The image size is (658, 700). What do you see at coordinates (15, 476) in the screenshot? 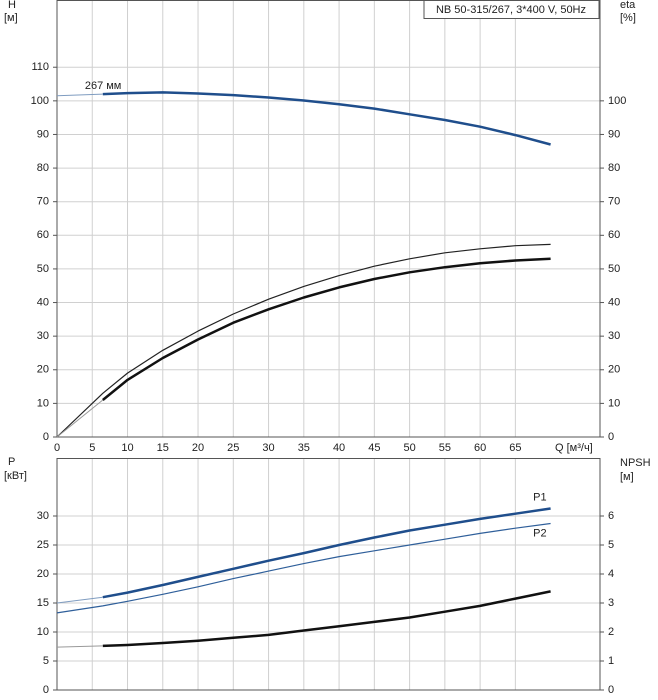
I see `y-axis-unit: [кВт]` at bounding box center [15, 476].